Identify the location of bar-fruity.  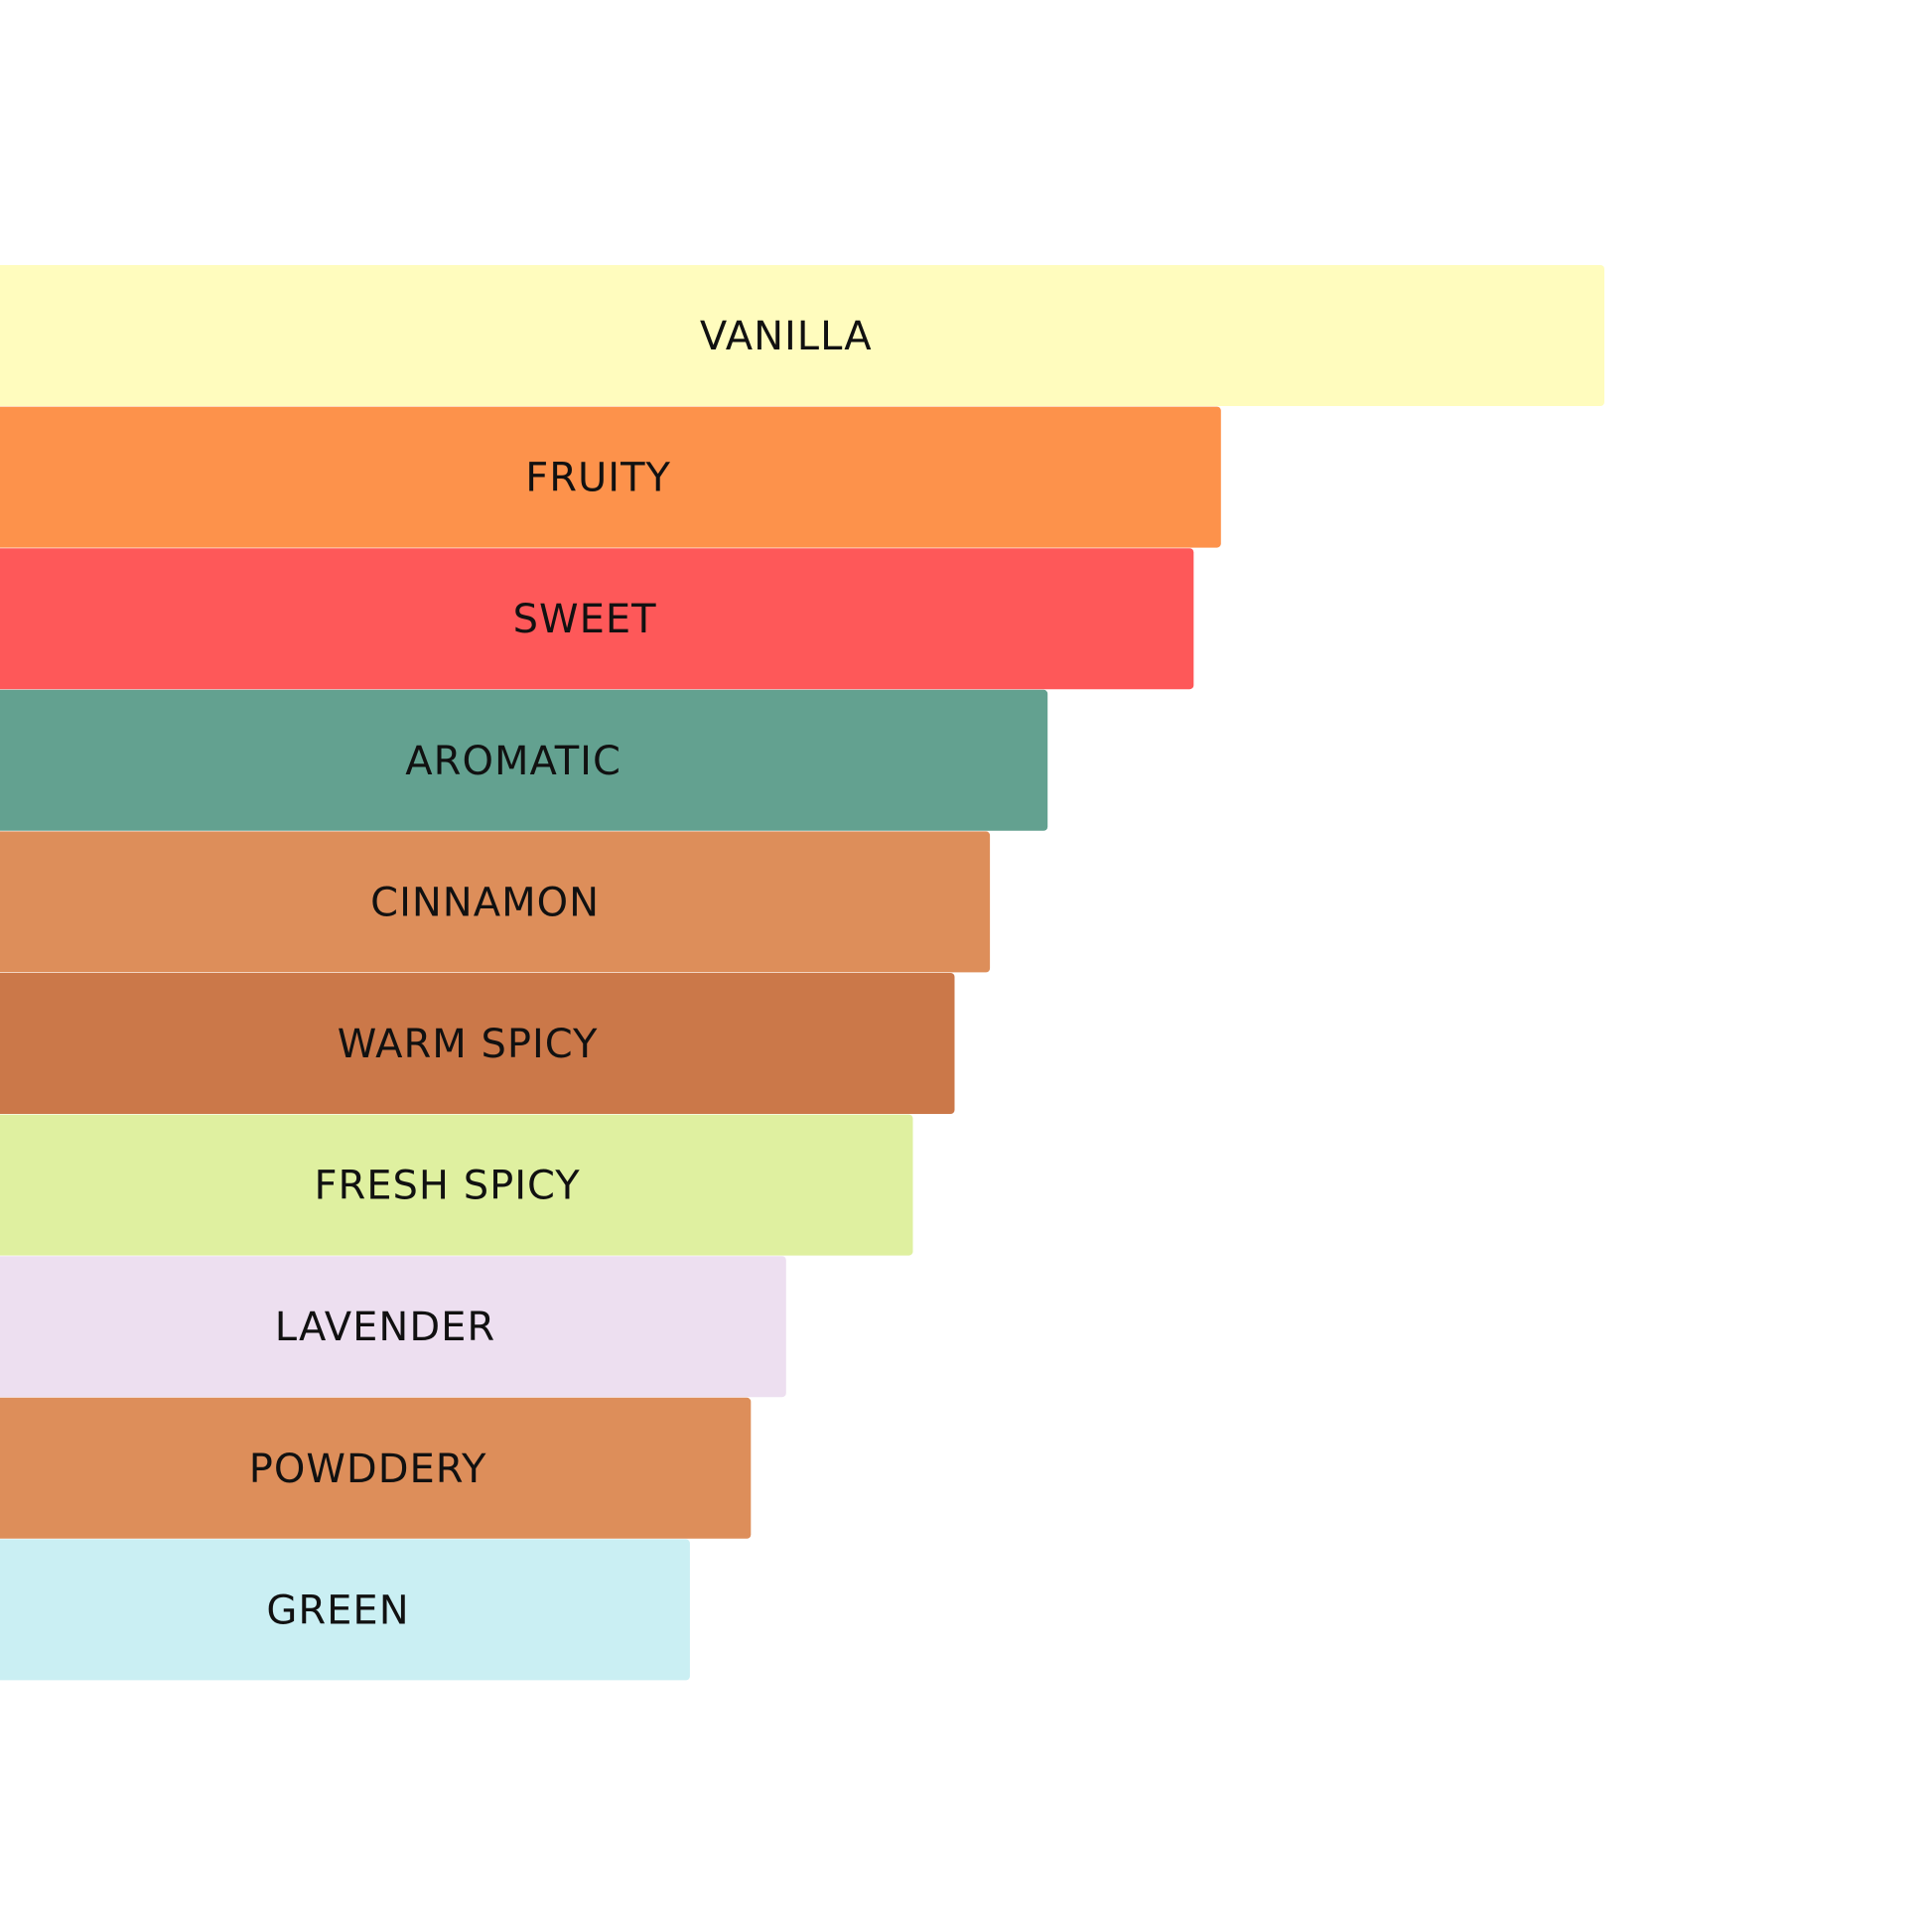
(610, 477).